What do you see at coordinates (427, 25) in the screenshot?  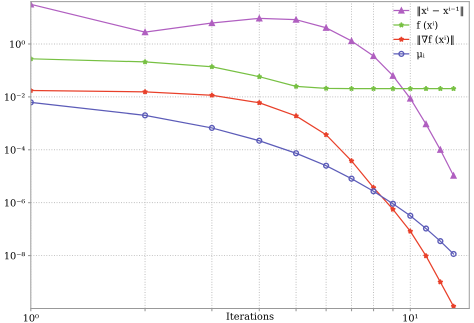 I see `legend-label: f (xⁱ)` at bounding box center [427, 25].